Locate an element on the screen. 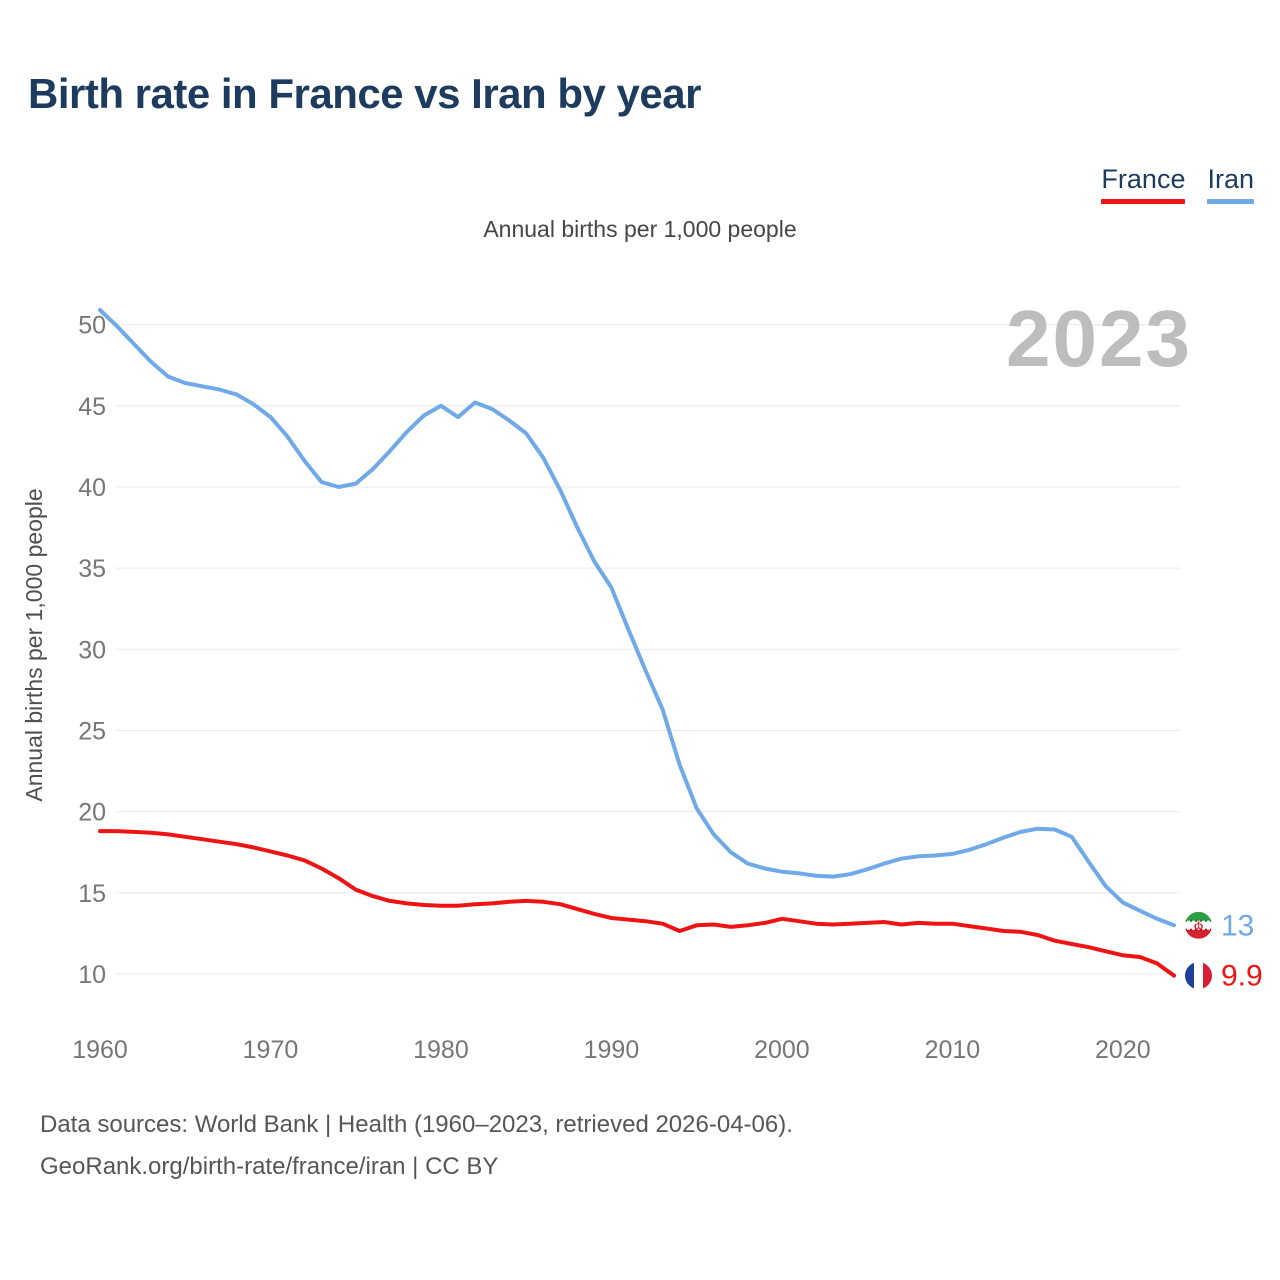 Image resolution: width=1280 pixels, height=1280 pixels. y-tick-label: 25 is located at coordinates (92, 731).